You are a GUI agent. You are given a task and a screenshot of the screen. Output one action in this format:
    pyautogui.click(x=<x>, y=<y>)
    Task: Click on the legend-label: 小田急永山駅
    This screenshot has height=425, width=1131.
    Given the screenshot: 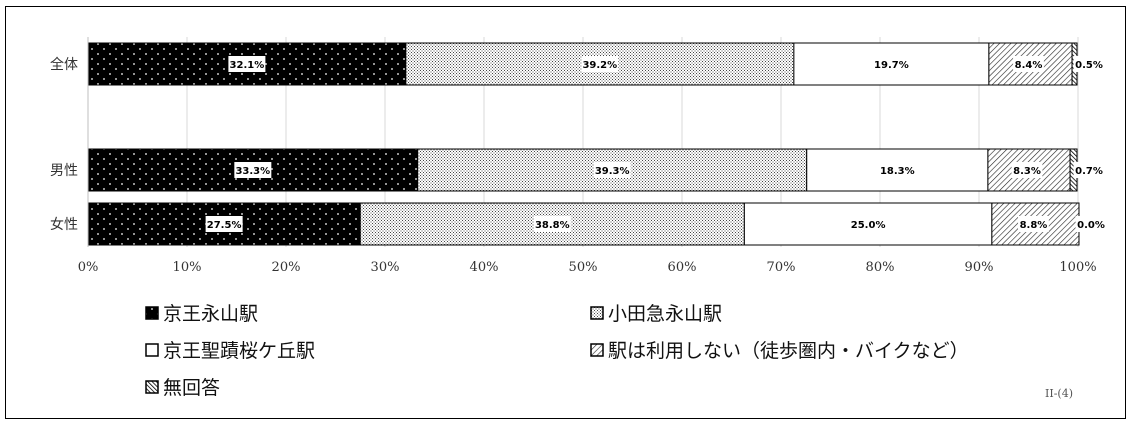 What is the action you would take?
    pyautogui.click(x=665, y=314)
    